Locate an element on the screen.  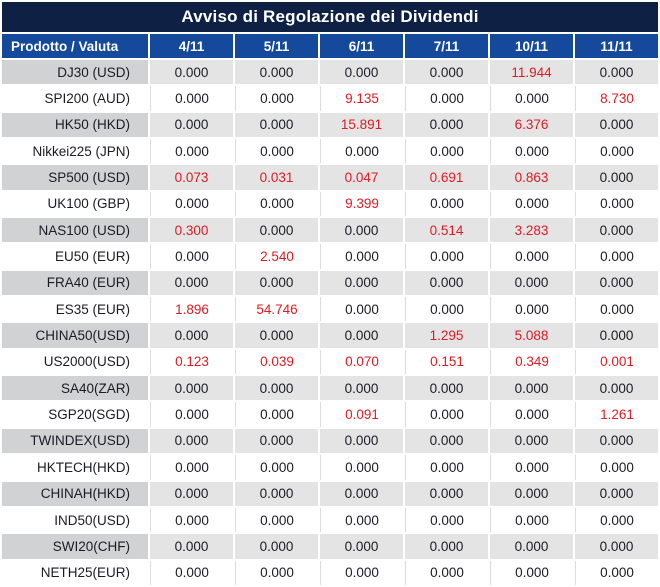
product-cell: US2000(USD) is located at coordinates (75, 362).